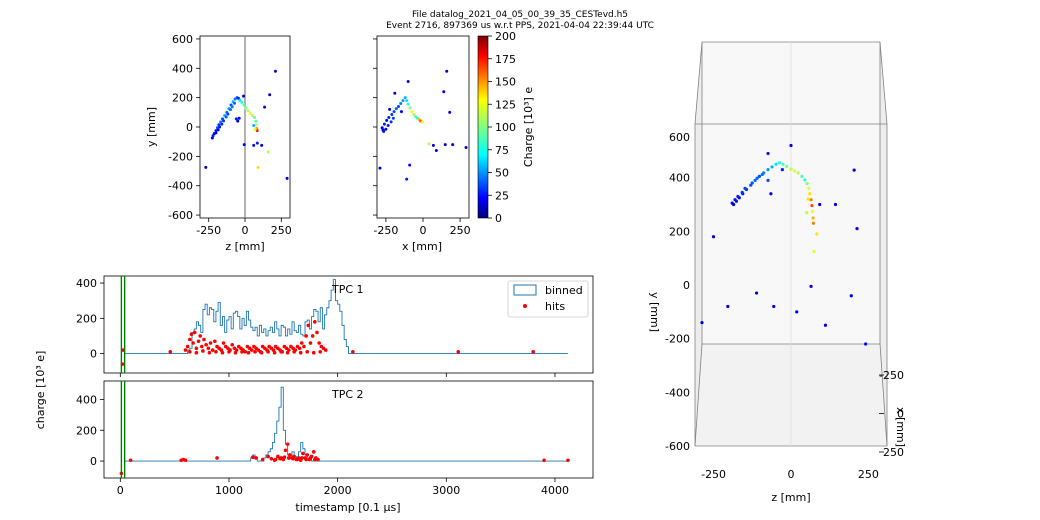  I want to click on view3d-points, so click(784, 244).